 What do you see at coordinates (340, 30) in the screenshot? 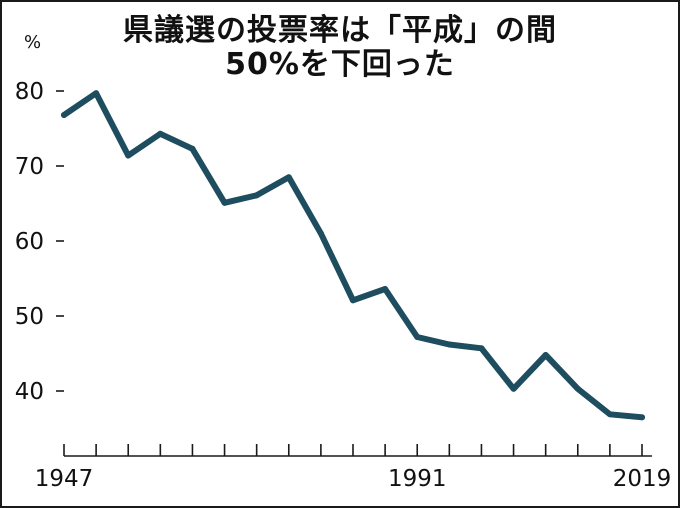
I see `chart-title-line1: 県議選の投票率は「平成」の間` at bounding box center [340, 30].